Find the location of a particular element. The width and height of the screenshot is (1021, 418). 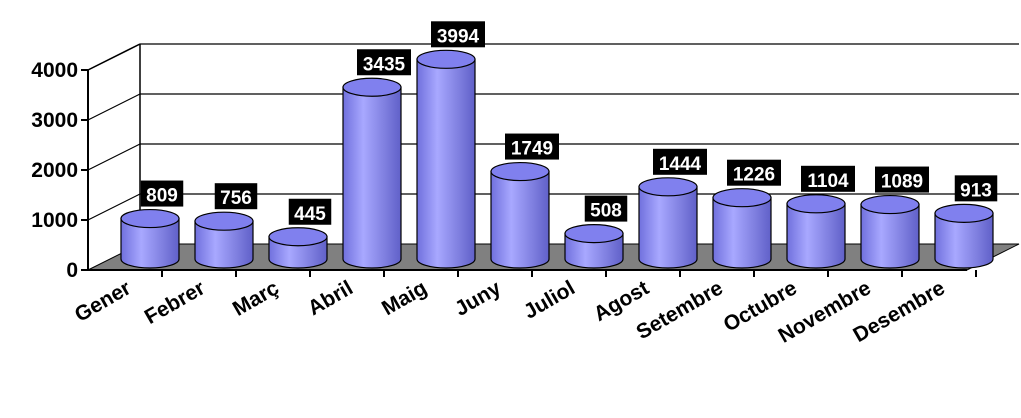

y-tick-label: 3000 is located at coordinates (54, 120).